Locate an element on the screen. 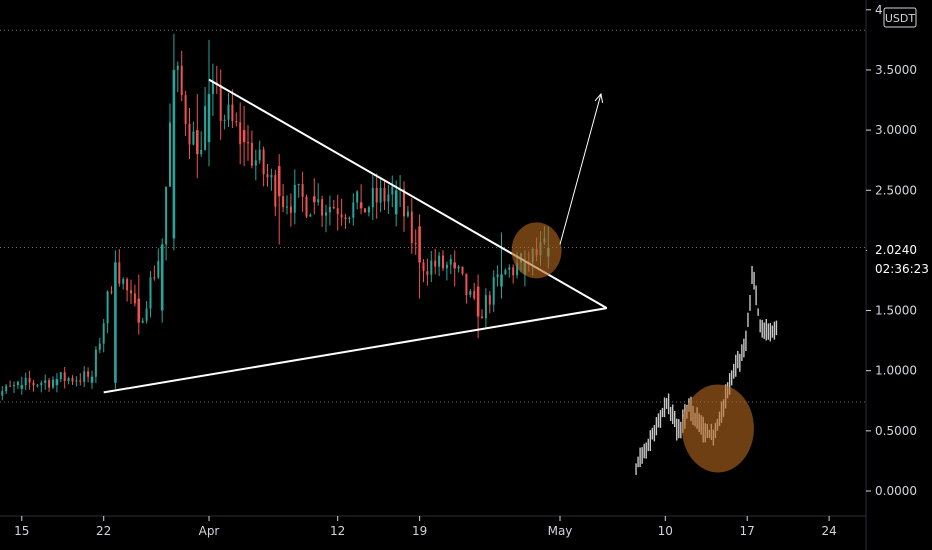  x-tick-label: Apr is located at coordinates (209, 531).